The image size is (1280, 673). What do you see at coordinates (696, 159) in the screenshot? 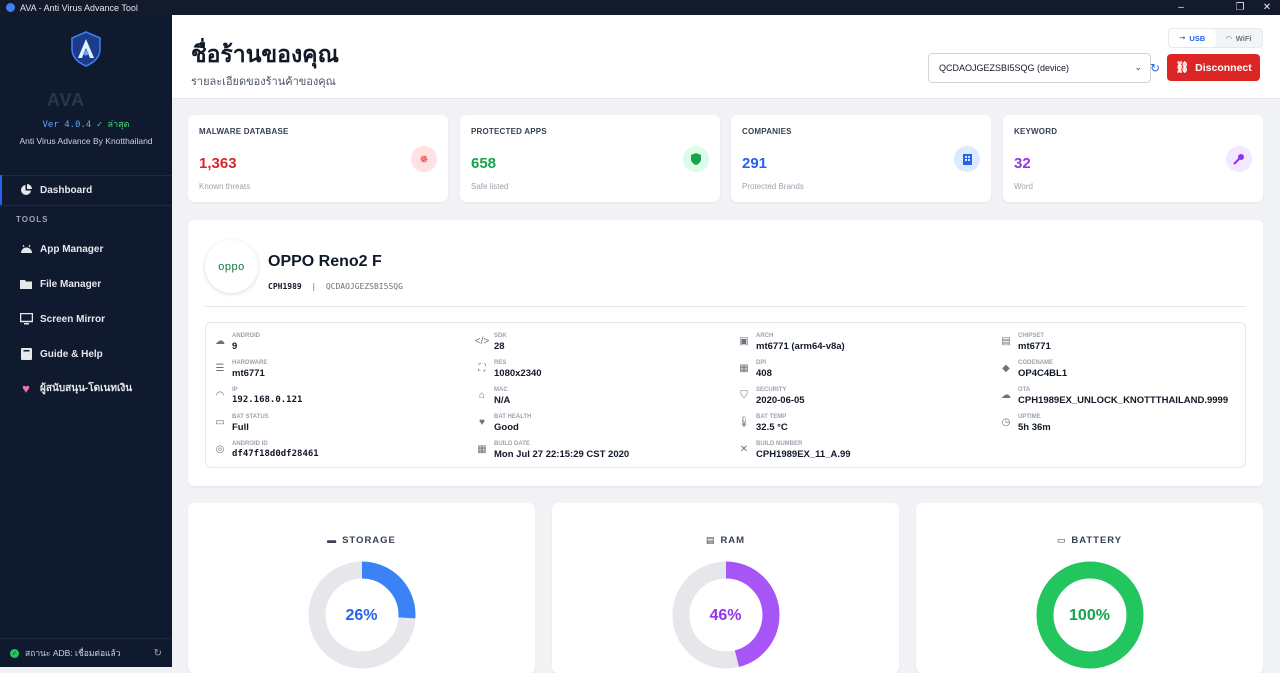
I see `shield-icon` at bounding box center [696, 159].